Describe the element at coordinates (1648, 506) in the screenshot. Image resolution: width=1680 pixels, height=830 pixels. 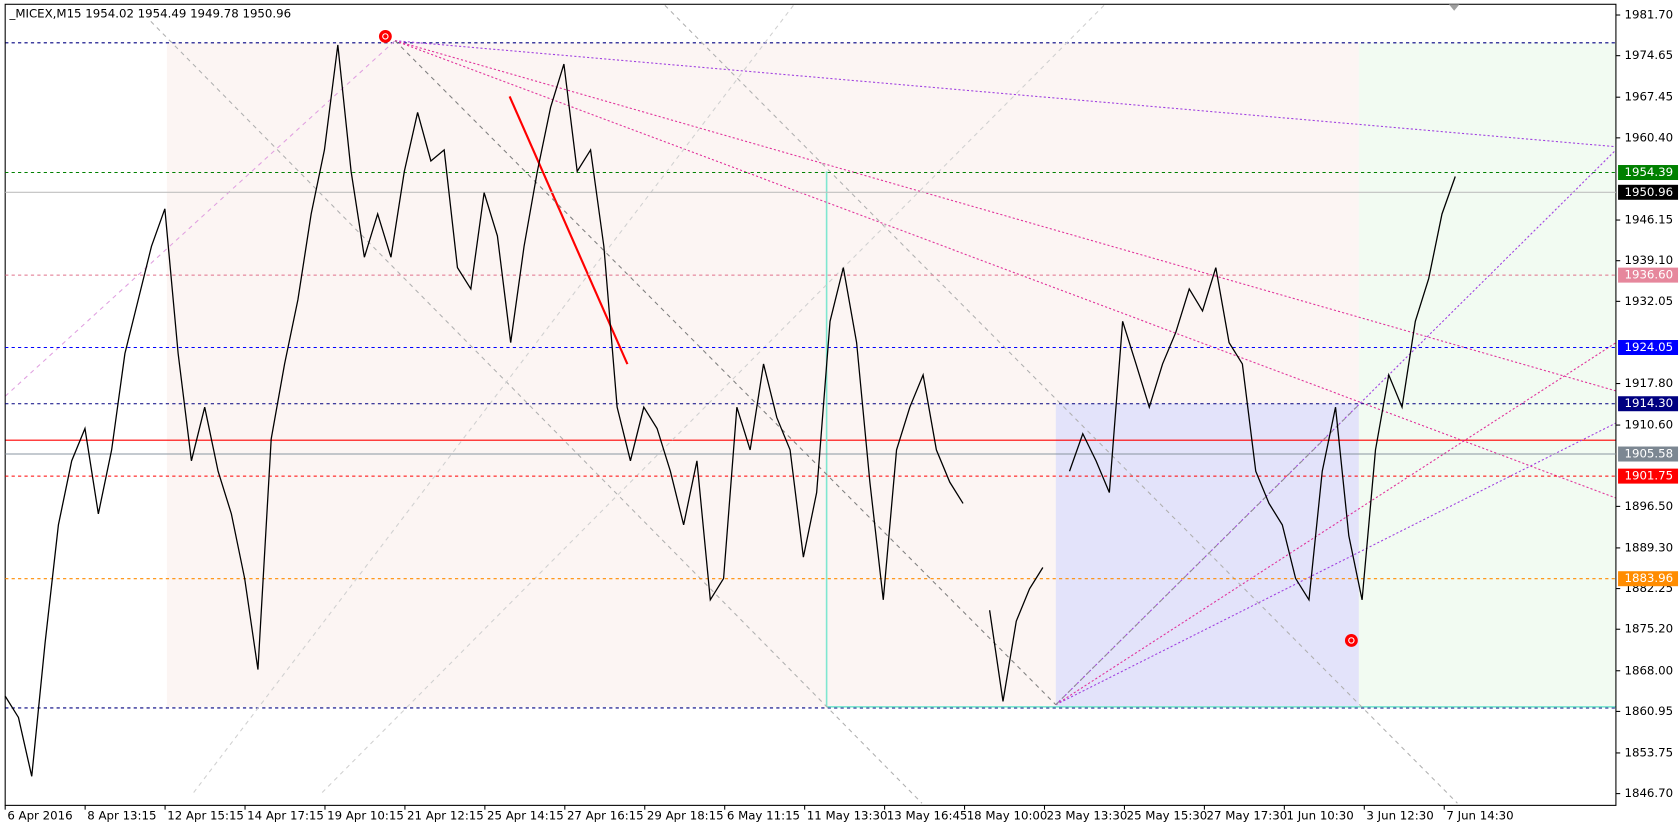
I see `y-tick-label: 1896.50` at that location.